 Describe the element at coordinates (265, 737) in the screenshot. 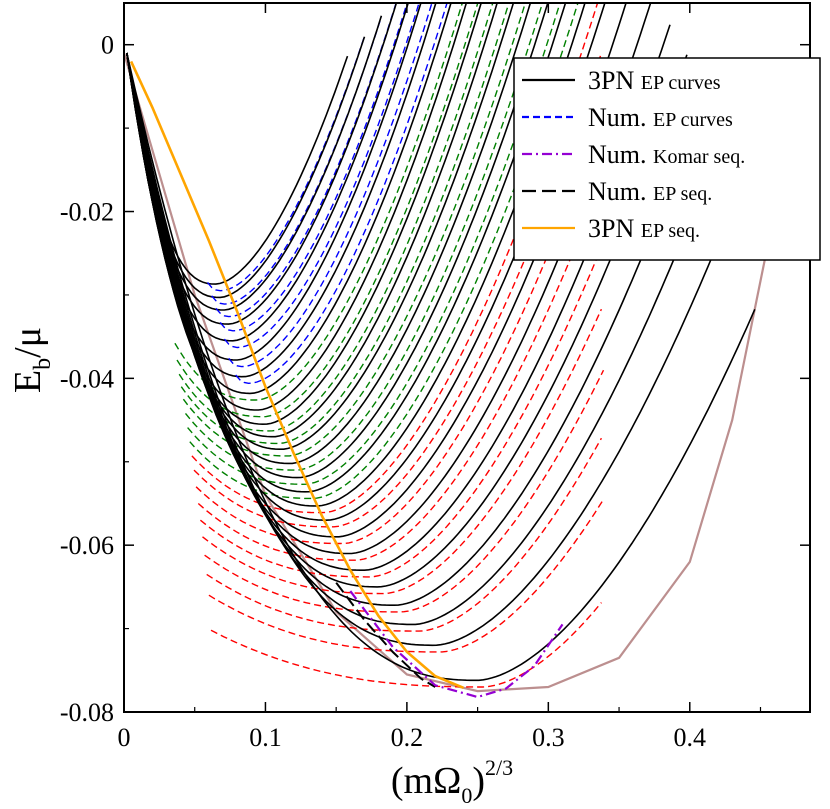

I see `x-tick-label: 0.1` at that location.